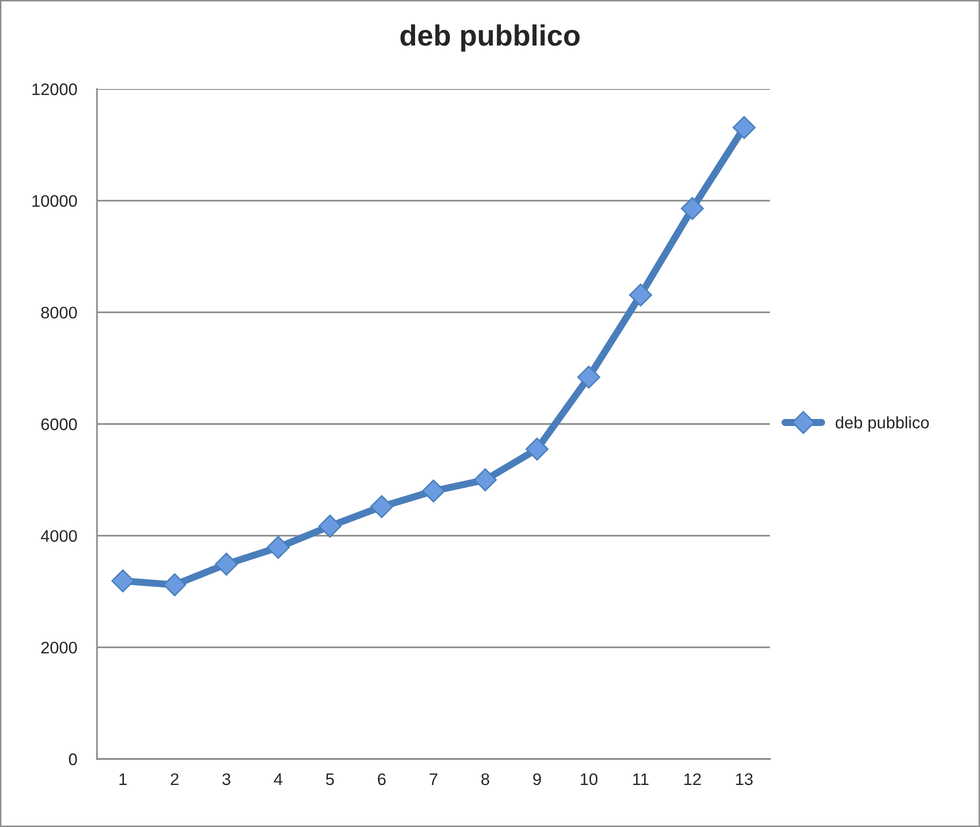 Image resolution: width=980 pixels, height=827 pixels. I want to click on y-tick-label: 6000, so click(59, 424).